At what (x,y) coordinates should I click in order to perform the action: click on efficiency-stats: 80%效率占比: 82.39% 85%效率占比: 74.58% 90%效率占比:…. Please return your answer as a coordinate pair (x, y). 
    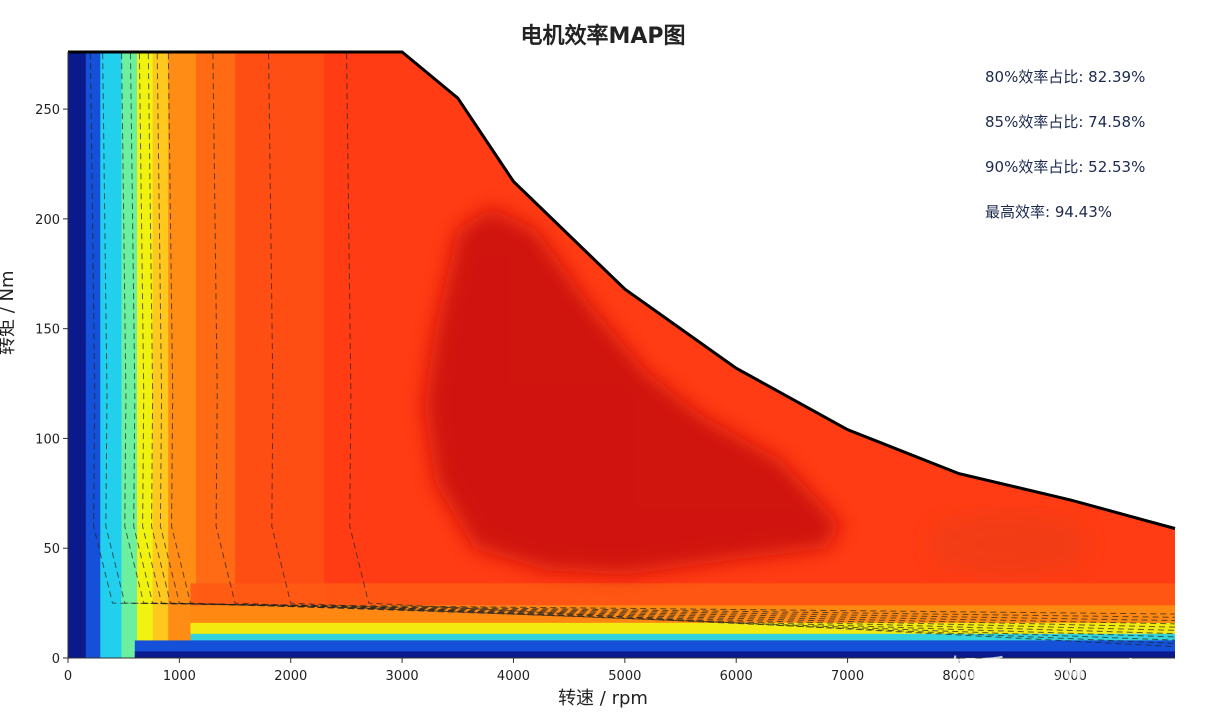
    Looking at the image, I should click on (1065, 160).